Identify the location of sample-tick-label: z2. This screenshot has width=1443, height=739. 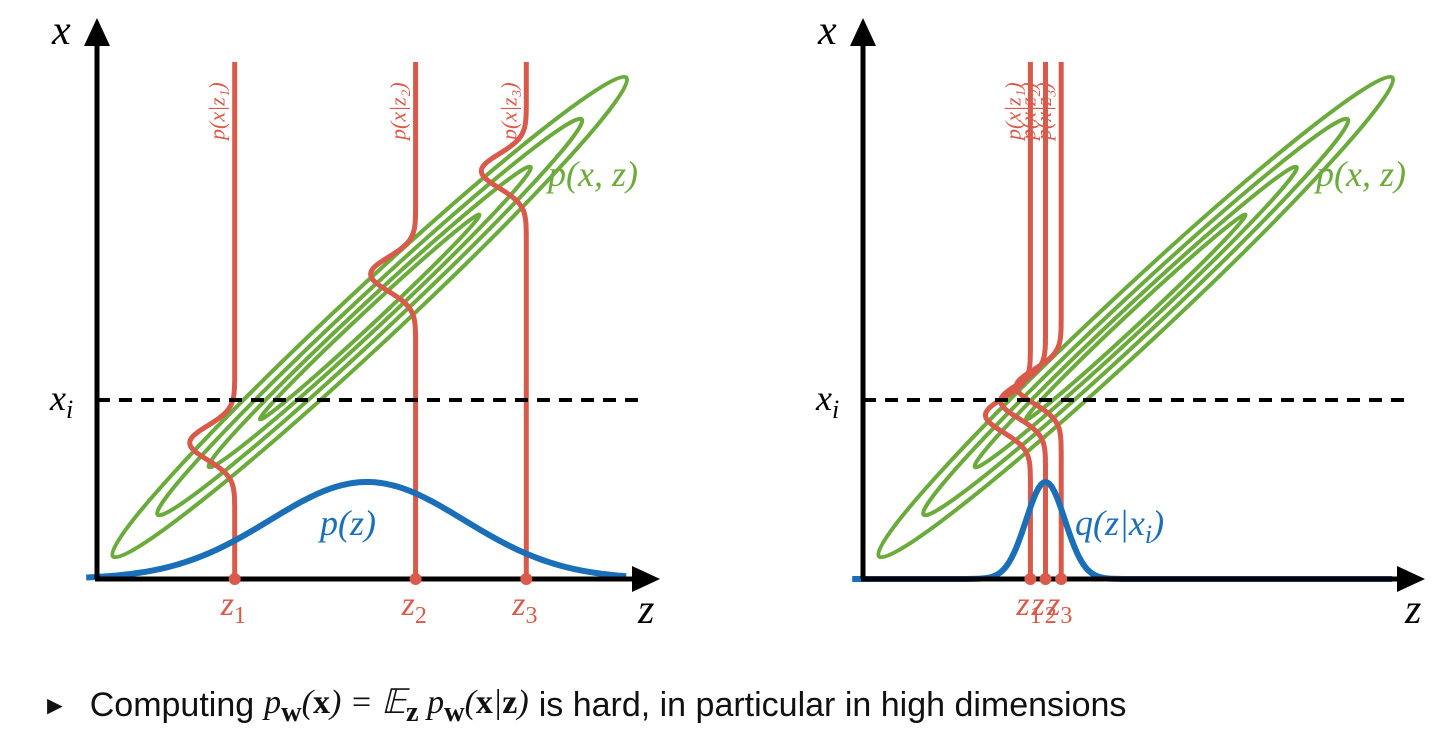
(414, 607).